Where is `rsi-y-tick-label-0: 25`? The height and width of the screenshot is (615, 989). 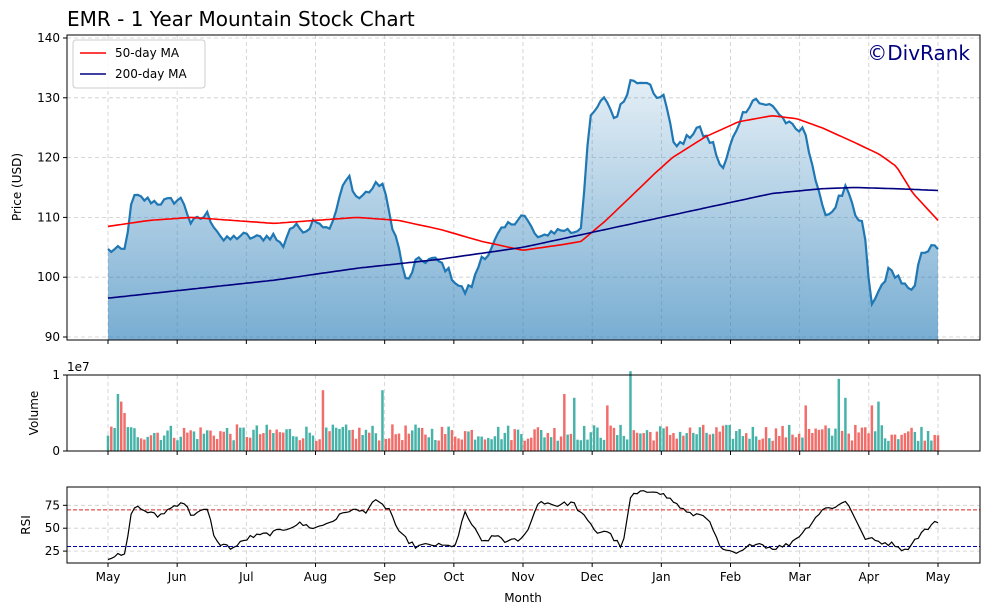
rsi-y-tick-label-0: 25 is located at coordinates (52, 551).